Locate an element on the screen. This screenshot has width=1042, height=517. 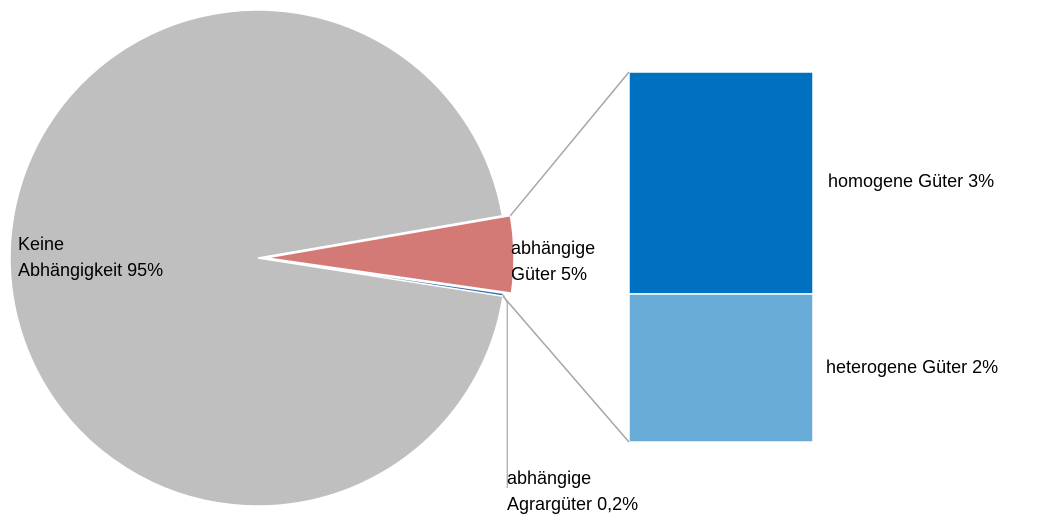
pie-label: abhängige Güter 5% is located at coordinates (561, 261).